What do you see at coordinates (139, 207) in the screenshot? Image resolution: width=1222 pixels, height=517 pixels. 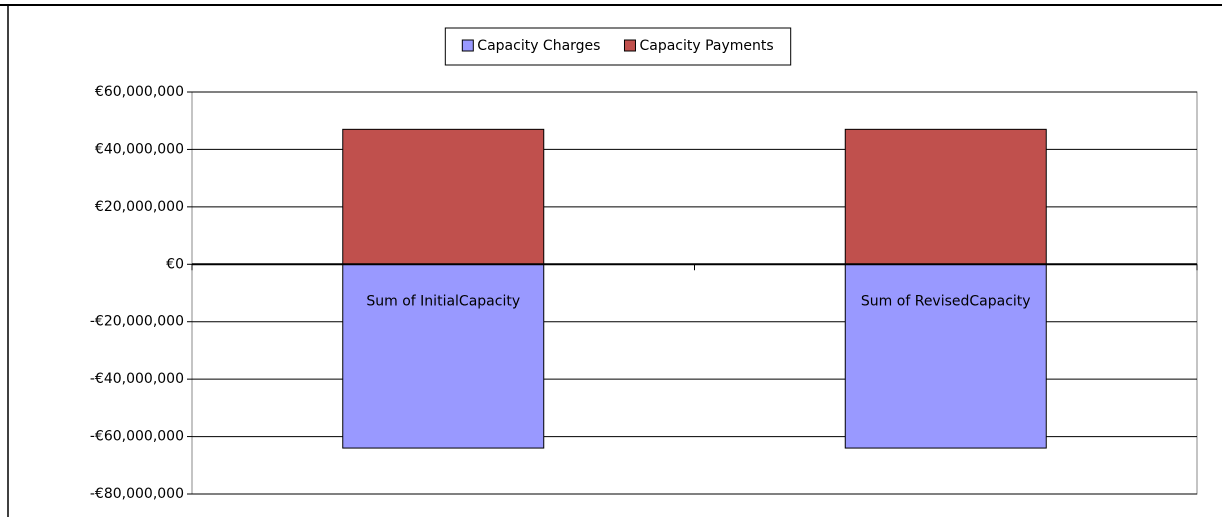 I see `y-tick-label: €20,000,000` at bounding box center [139, 207].